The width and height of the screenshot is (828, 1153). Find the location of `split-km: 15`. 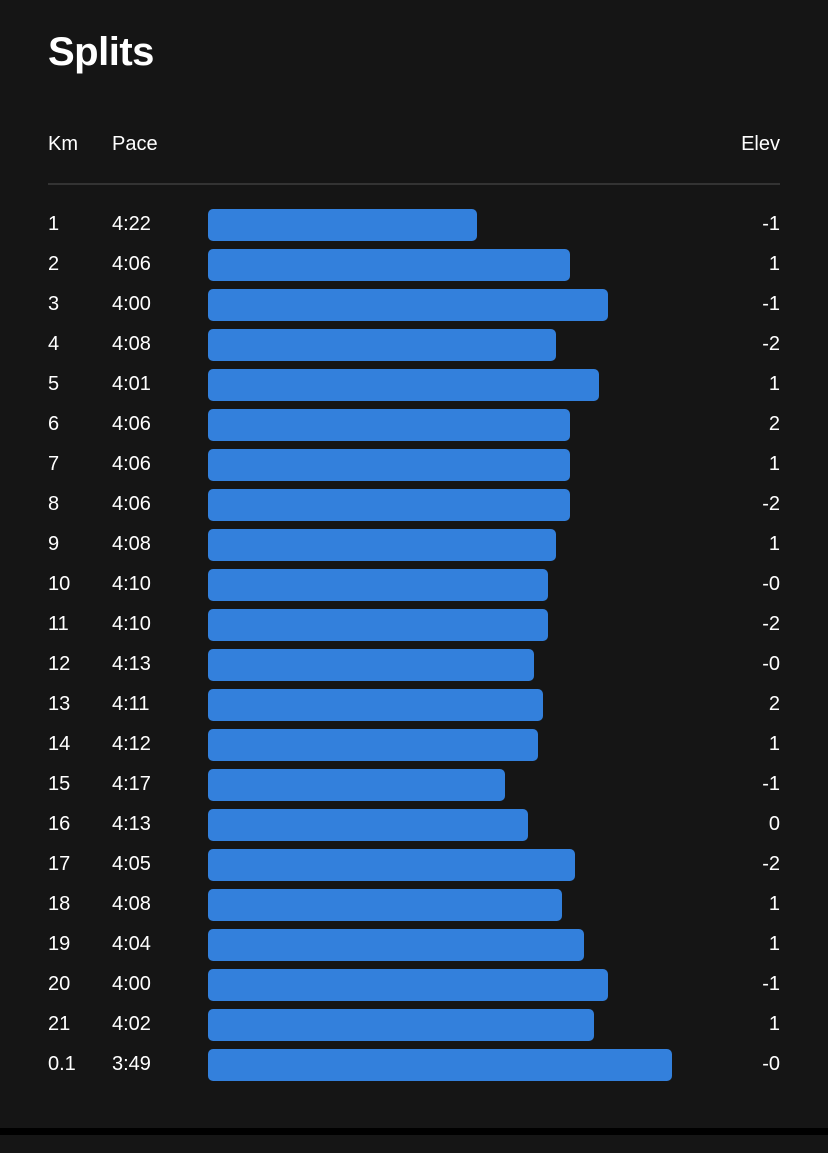

split-km: 15 is located at coordinates (59, 784).